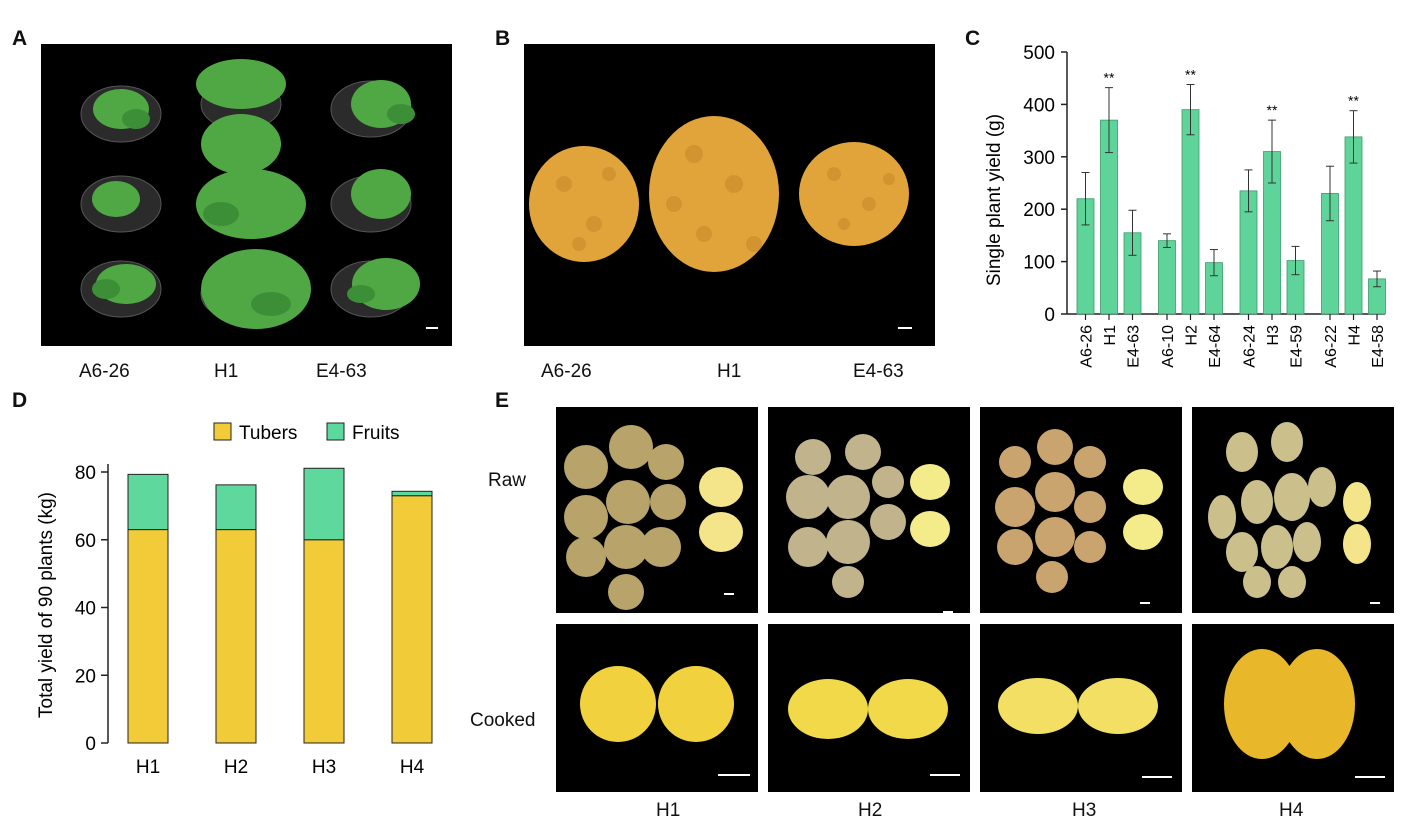 This screenshot has width=1405, height=829. I want to click on bars: ** ** ** **, so click(1231, 190).